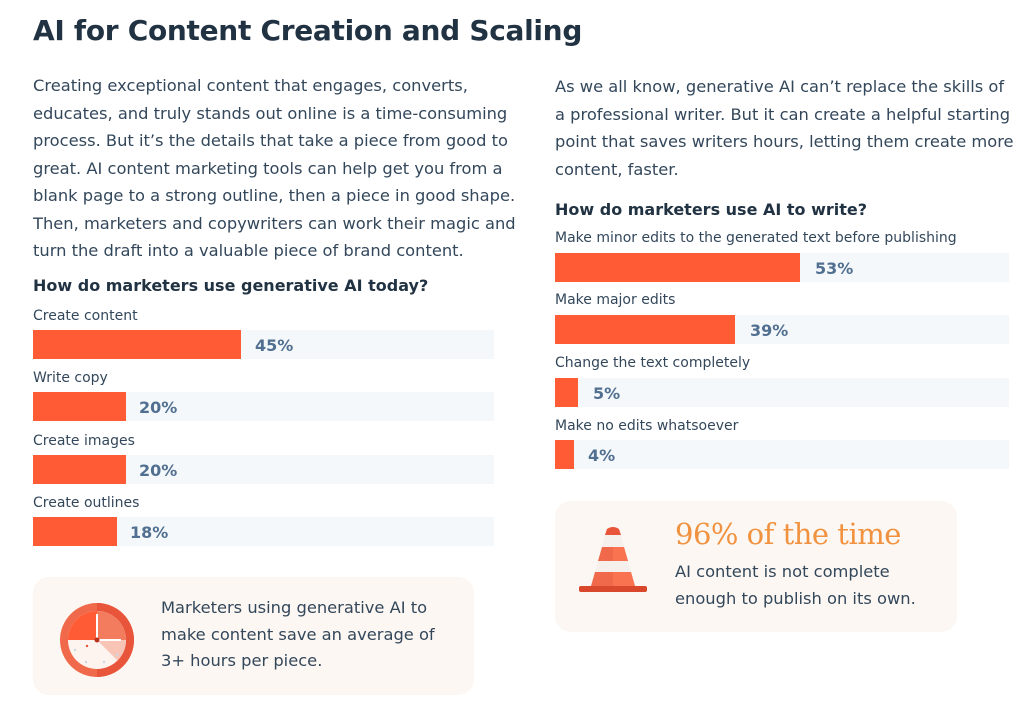 This screenshot has height=701, width=1024. I want to click on bar-label: Create images, so click(84, 441).